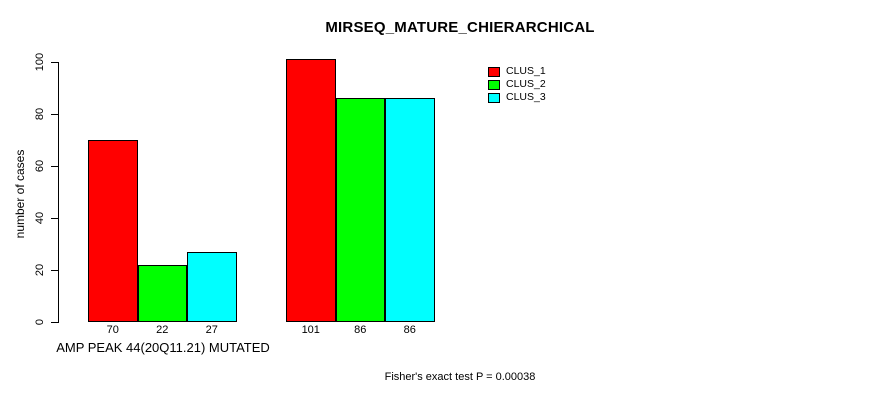  Describe the element at coordinates (360, 210) in the screenshot. I see `bar-clus_2-group2` at that location.